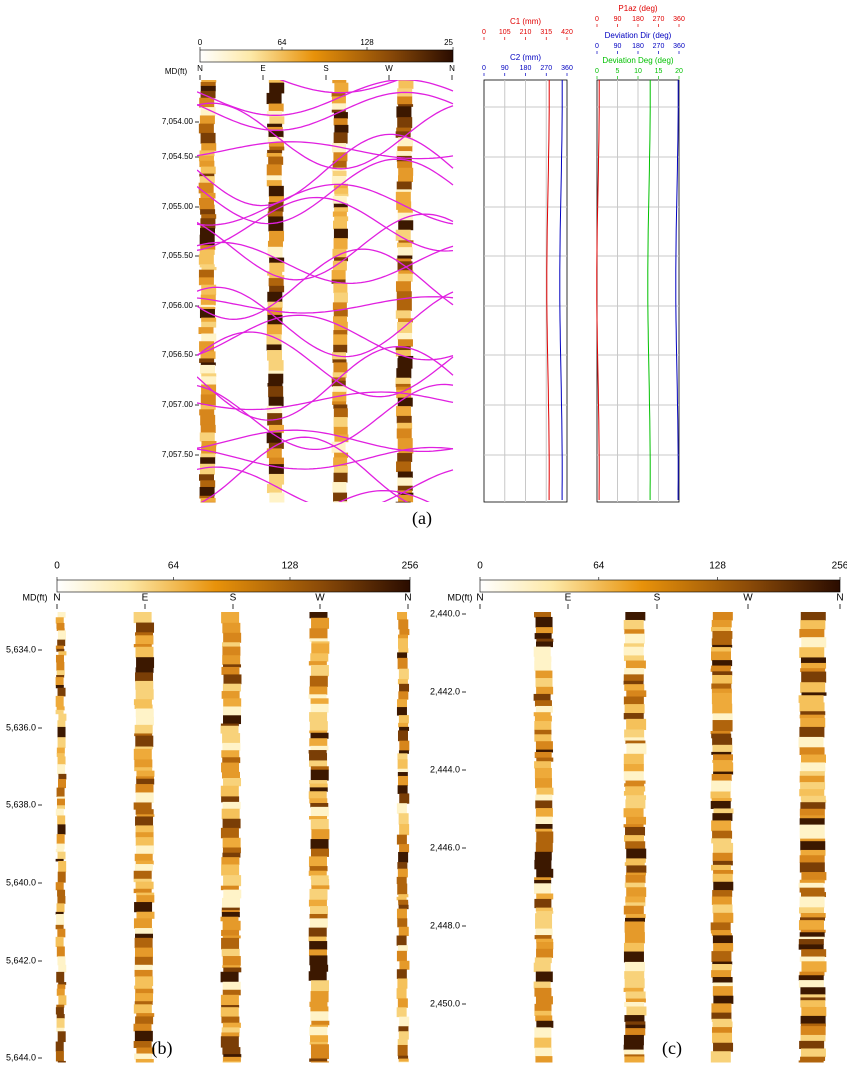 The width and height of the screenshot is (847, 1065). Describe the element at coordinates (174, 566) in the screenshot. I see `colorbar-tick-label: 64` at that location.